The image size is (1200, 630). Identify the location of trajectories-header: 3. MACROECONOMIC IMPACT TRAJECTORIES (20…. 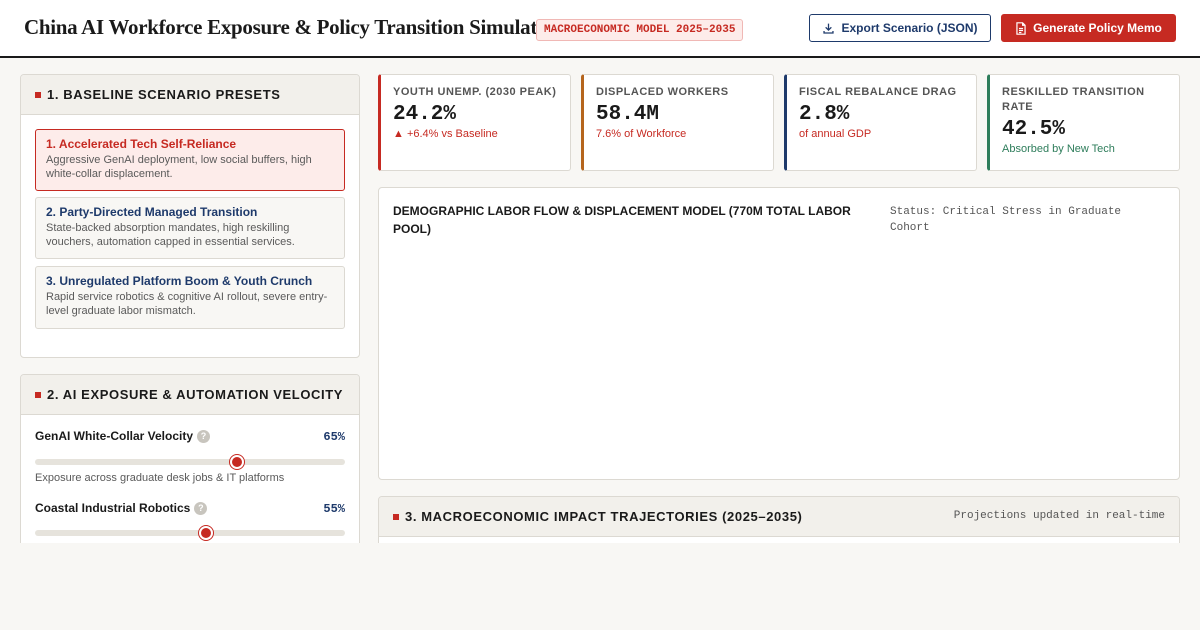
(779, 517).